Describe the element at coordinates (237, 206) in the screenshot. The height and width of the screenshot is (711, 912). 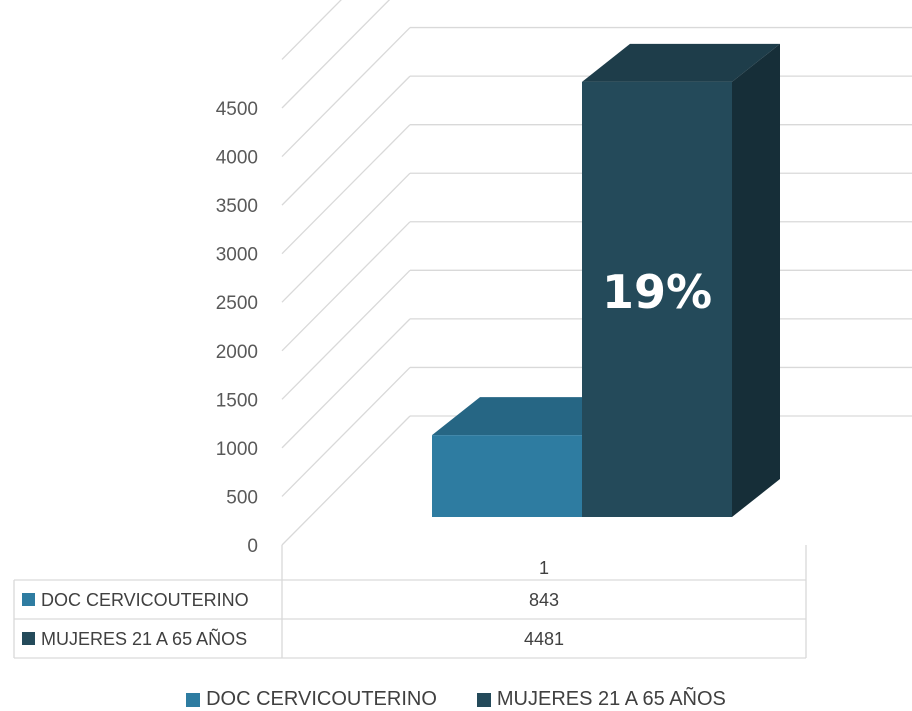
I see `y-tick-label: 3500` at that location.